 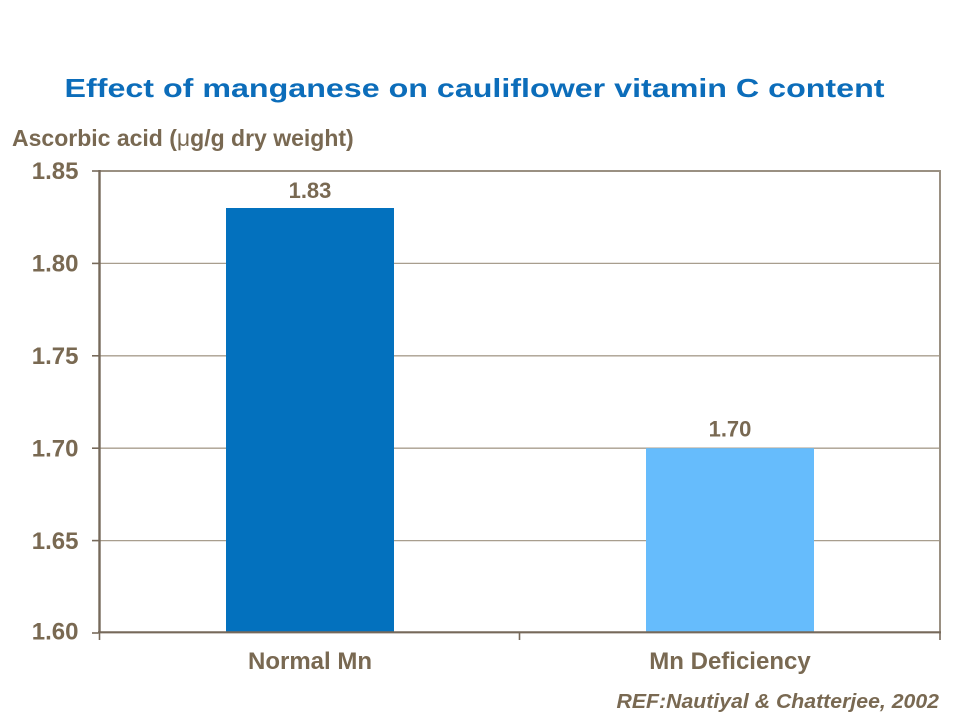 What do you see at coordinates (55, 356) in the screenshot?
I see `svg-text: 1.75` at bounding box center [55, 356].